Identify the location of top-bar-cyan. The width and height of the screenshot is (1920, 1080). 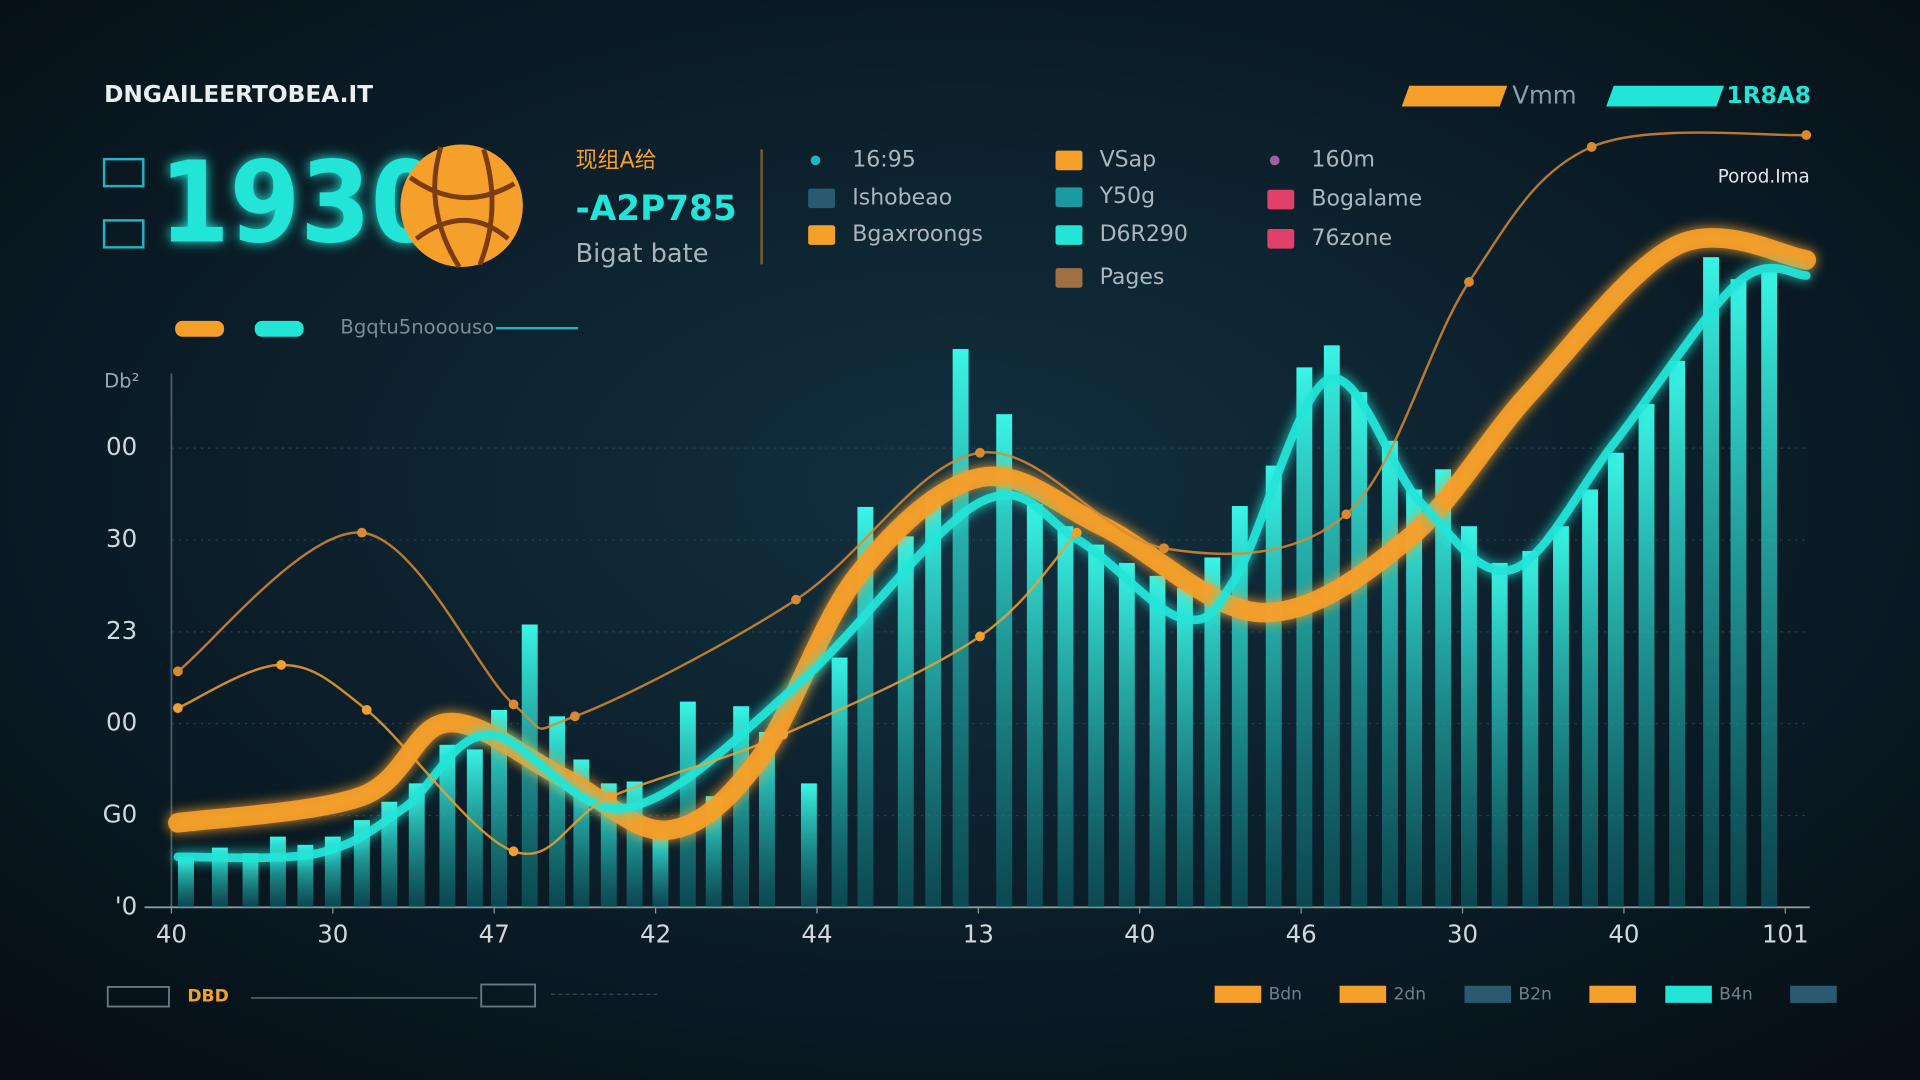
(1665, 96).